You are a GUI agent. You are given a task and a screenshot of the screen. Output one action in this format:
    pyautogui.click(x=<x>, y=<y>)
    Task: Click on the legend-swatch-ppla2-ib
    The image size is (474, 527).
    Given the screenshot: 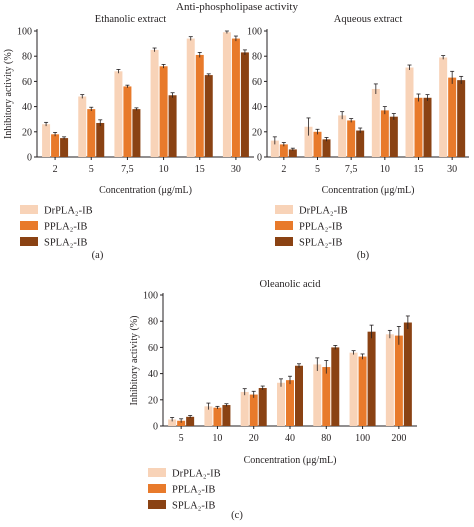 What is the action you would take?
    pyautogui.click(x=284, y=225)
    